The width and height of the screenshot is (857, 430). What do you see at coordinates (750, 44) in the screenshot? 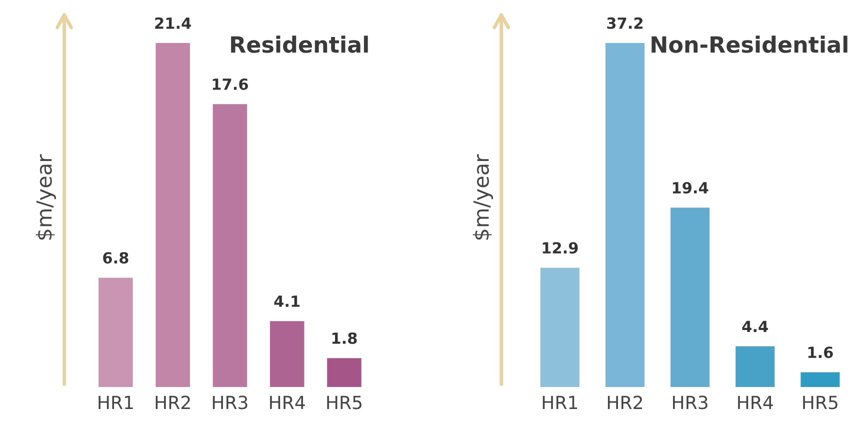
I see `chart-title: Non-Residential` at bounding box center [750, 44].